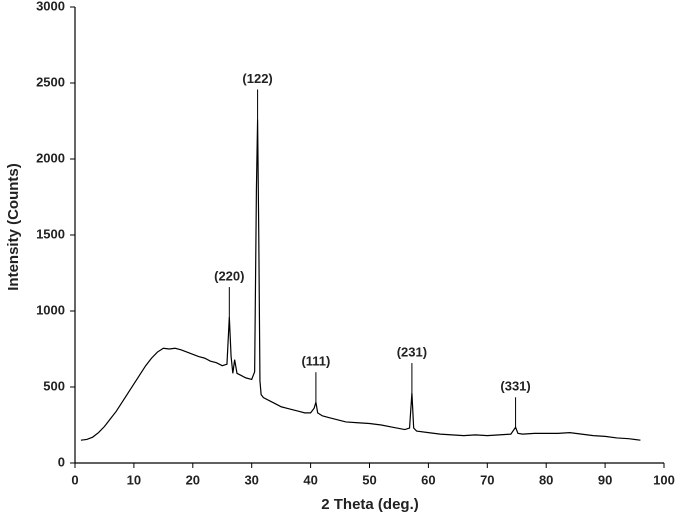 The image size is (685, 517). I want to click on x-tick-label: 90, so click(605, 479).